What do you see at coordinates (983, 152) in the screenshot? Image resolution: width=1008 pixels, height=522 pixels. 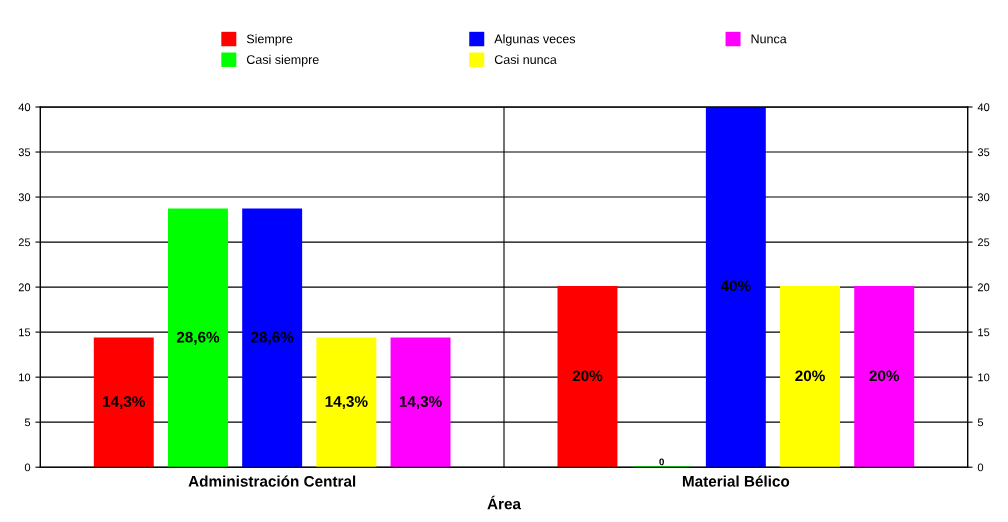 I see `y2-tick-label: 35` at bounding box center [983, 152].